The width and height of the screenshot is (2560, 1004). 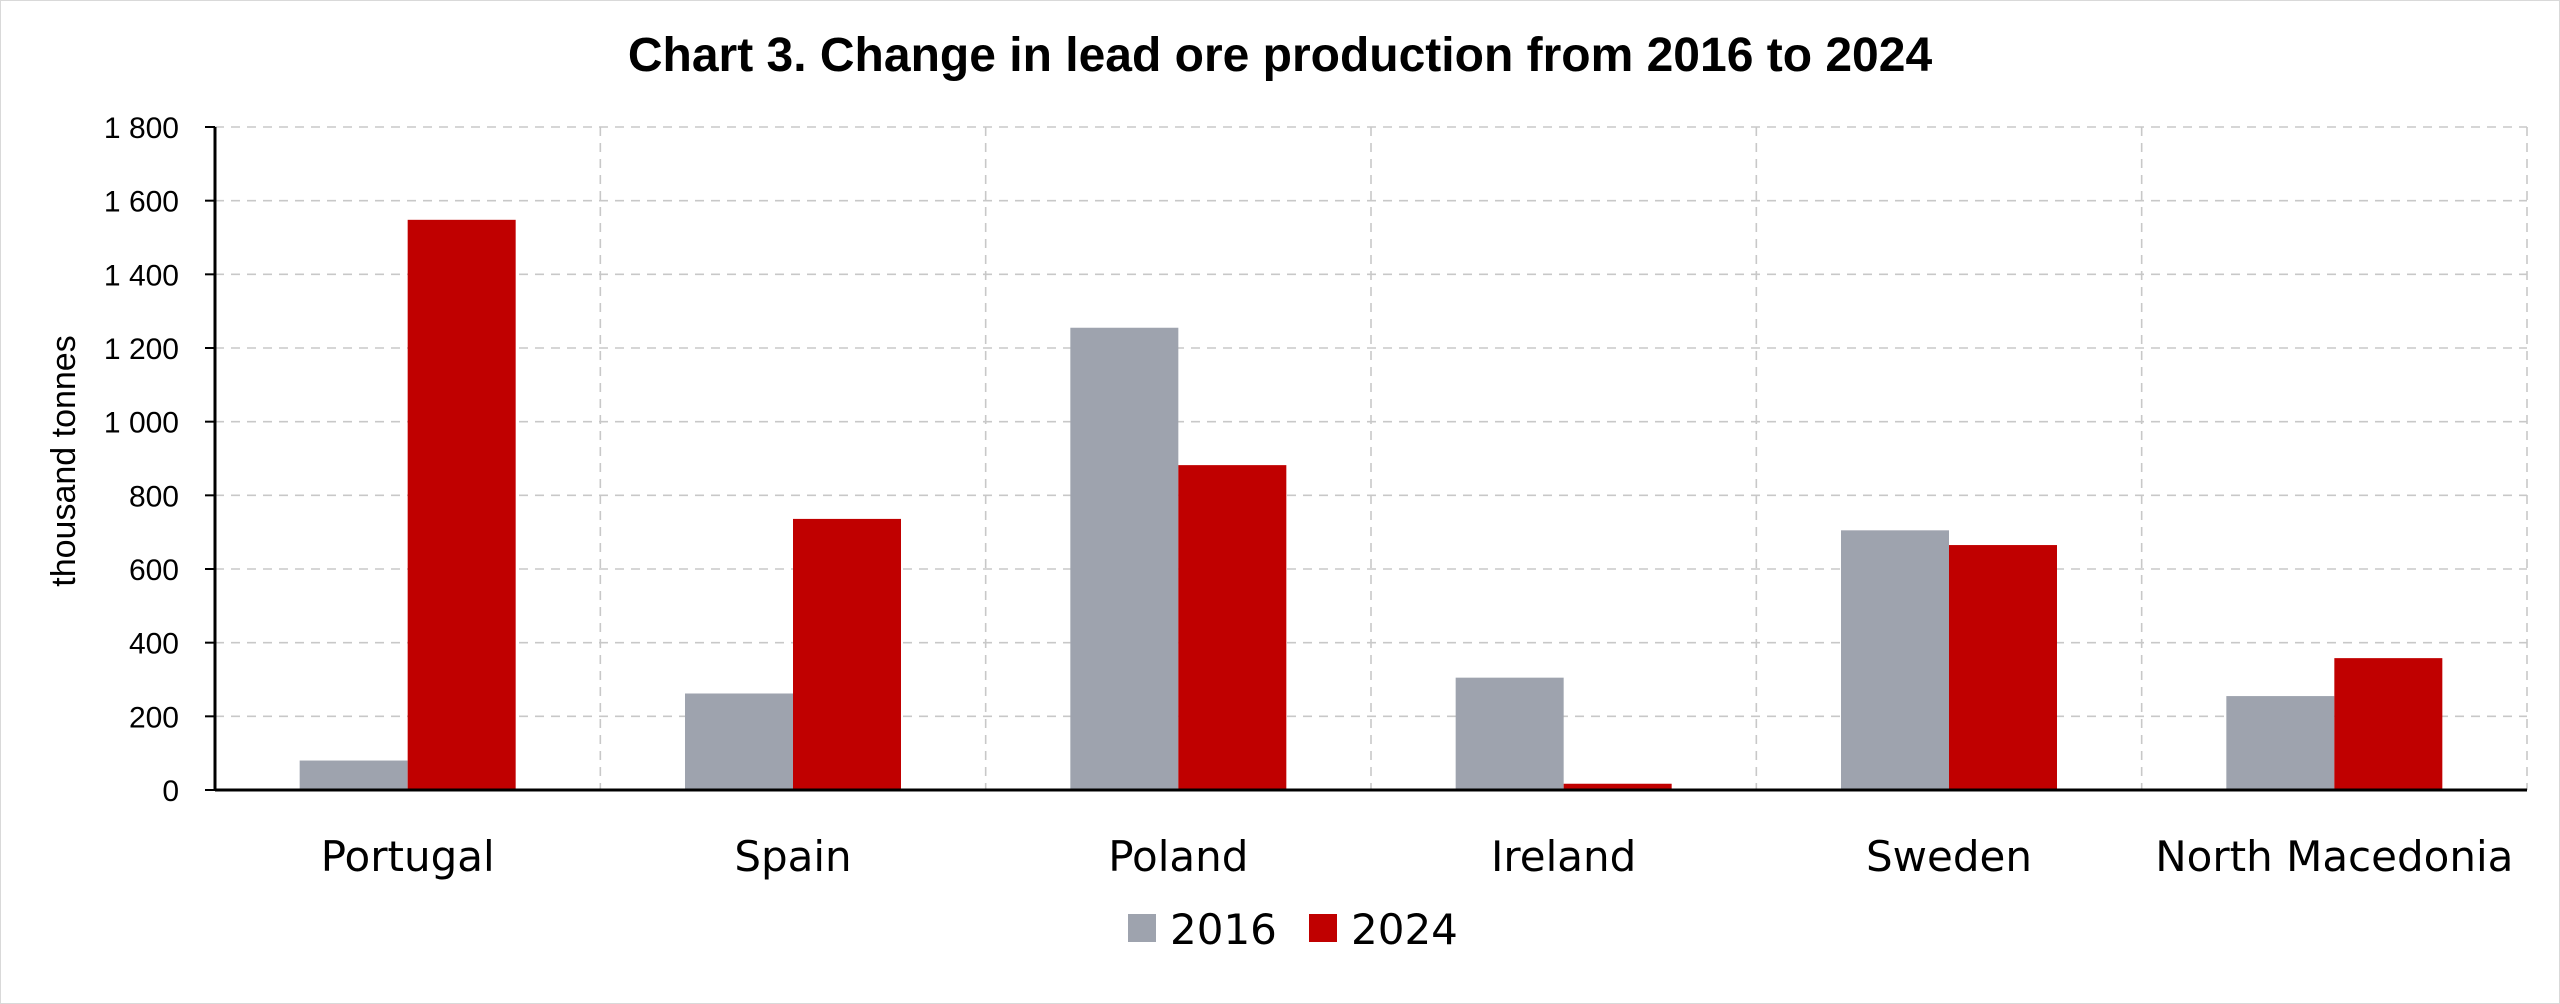 I want to click on x-tick-label: Portugal, so click(x=408, y=856).